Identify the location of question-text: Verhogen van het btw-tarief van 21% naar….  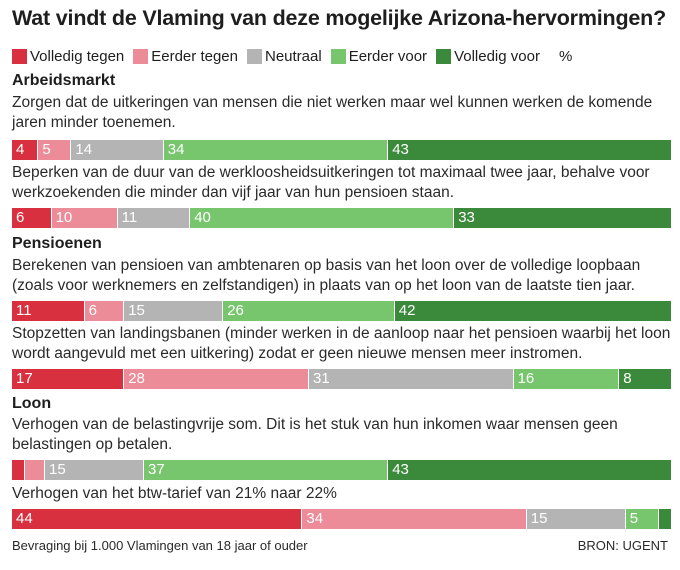
(174, 493).